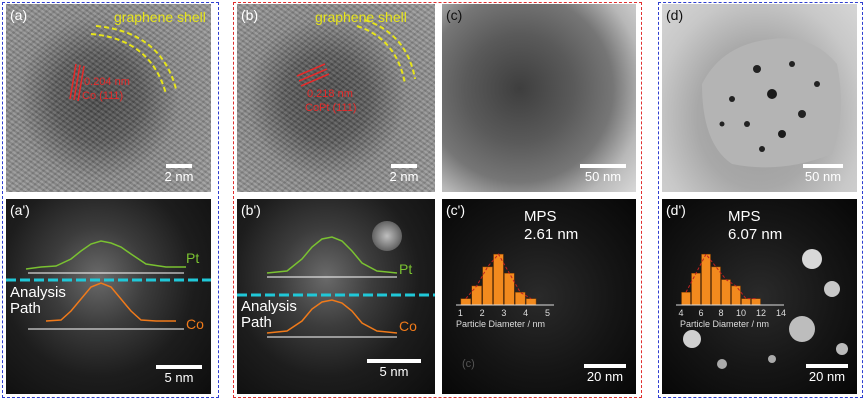 This screenshot has height=403, width=865. Describe the element at coordinates (19, 15) in the screenshot. I see `panel-a-label: (a)` at that location.